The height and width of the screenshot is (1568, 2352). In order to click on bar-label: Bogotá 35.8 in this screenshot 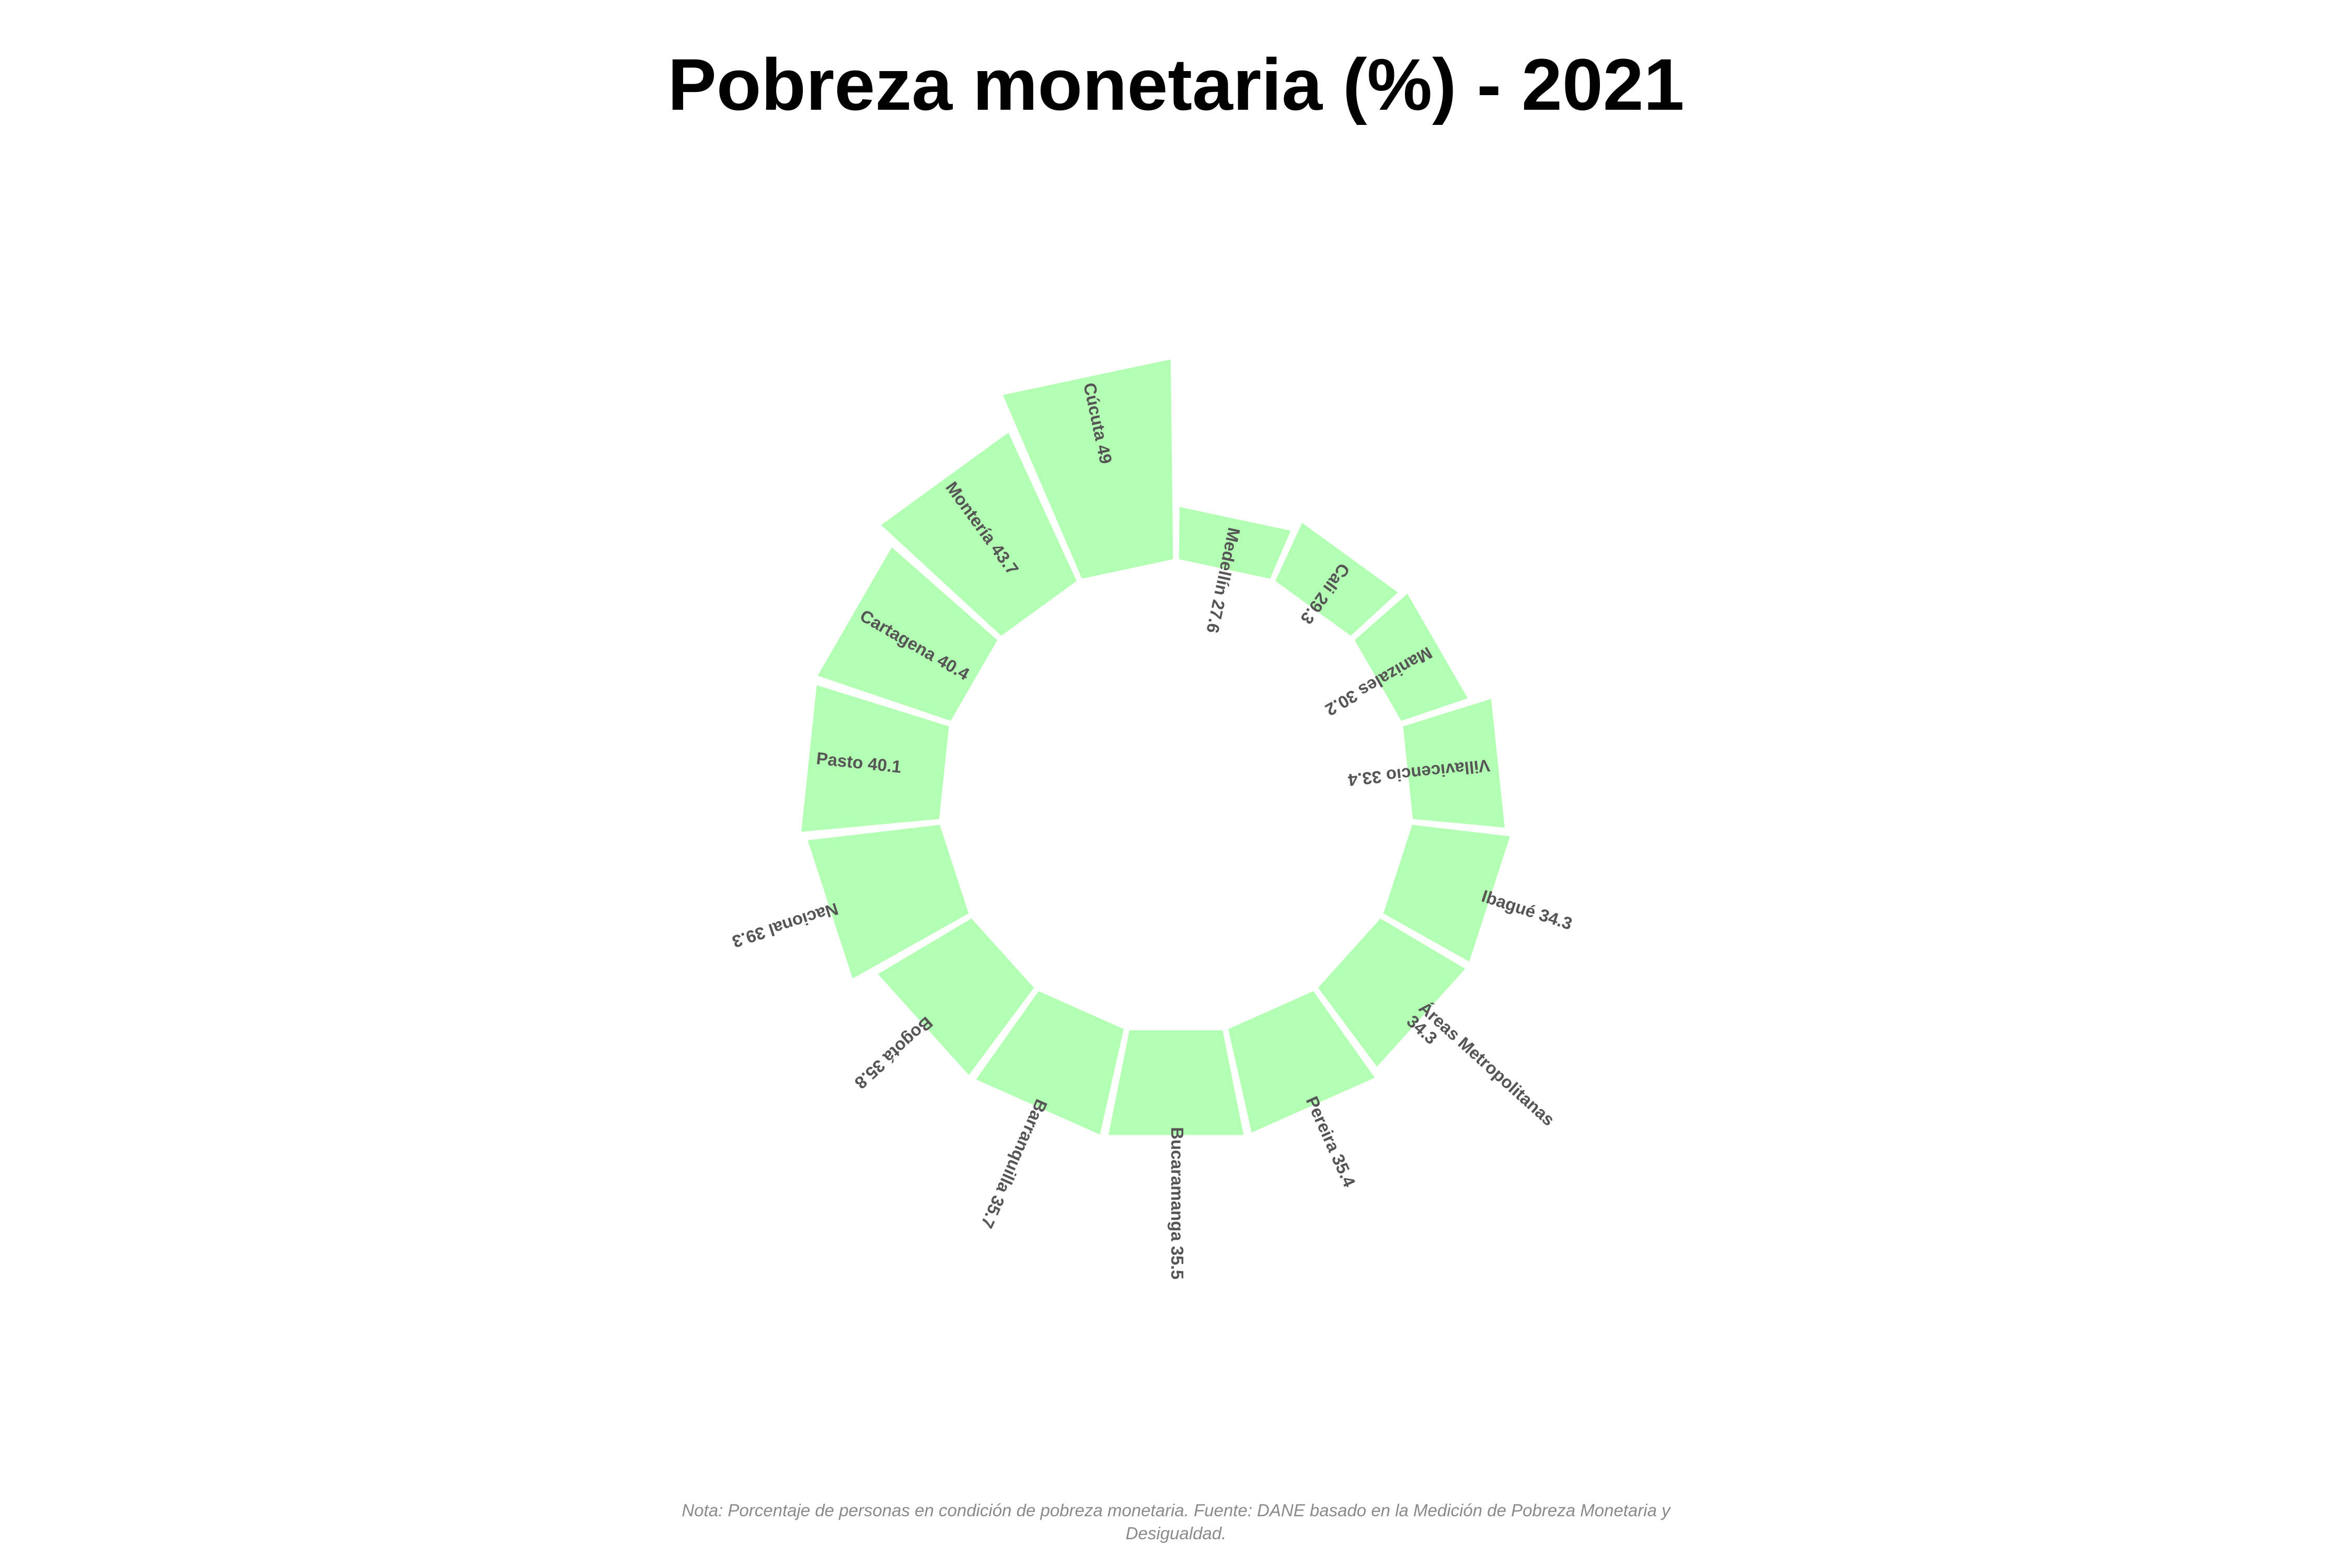, I will do `click(894, 1053)`.